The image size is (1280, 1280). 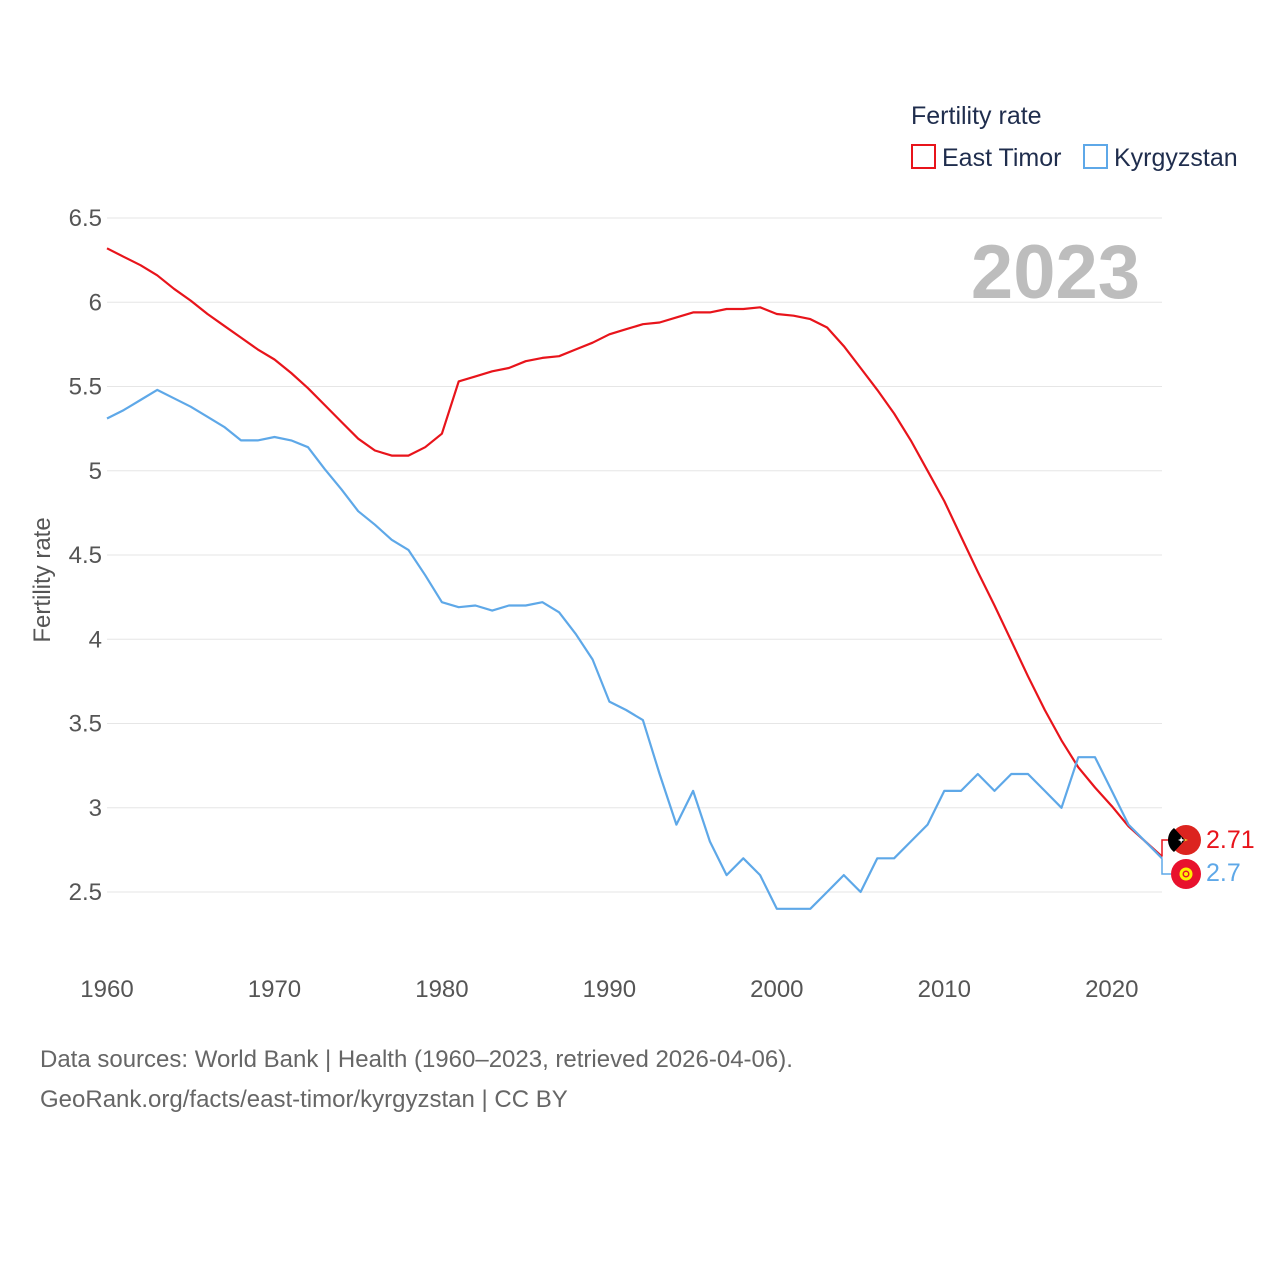 What do you see at coordinates (85, 724) in the screenshot?
I see `y-tick-label: 3.5` at bounding box center [85, 724].